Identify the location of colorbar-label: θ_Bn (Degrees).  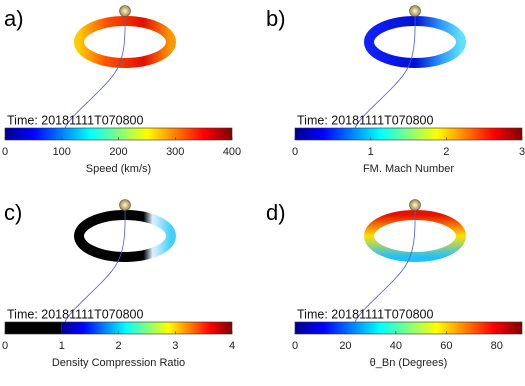
(409, 363).